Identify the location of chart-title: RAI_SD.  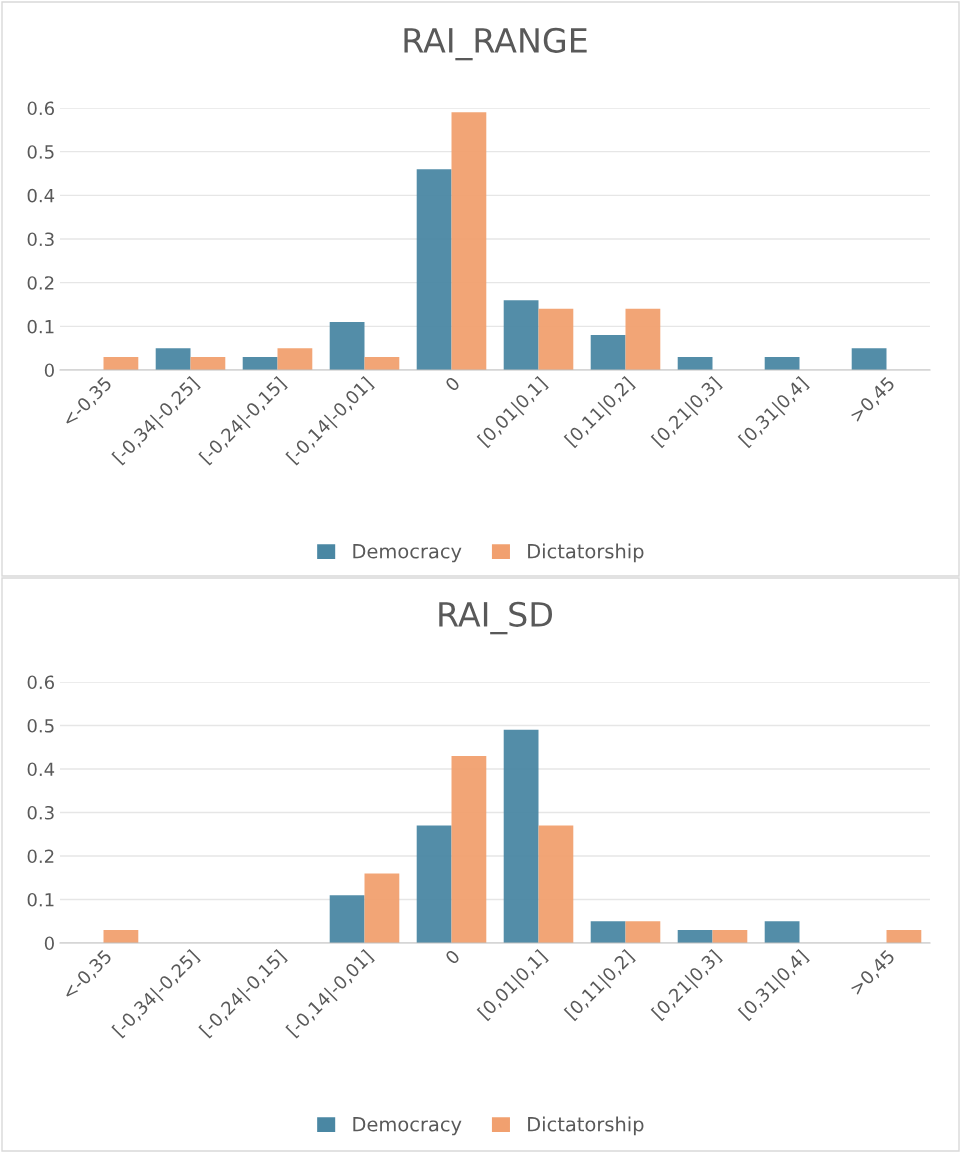
(496, 618).